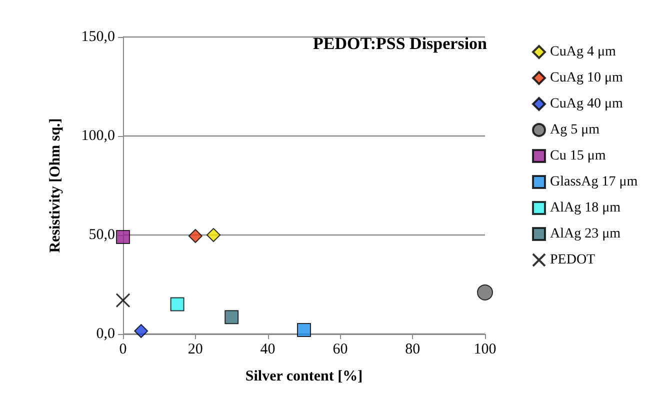 This screenshot has width=672, height=416. What do you see at coordinates (573, 260) in the screenshot?
I see `legend-label: PEDOT` at bounding box center [573, 260].